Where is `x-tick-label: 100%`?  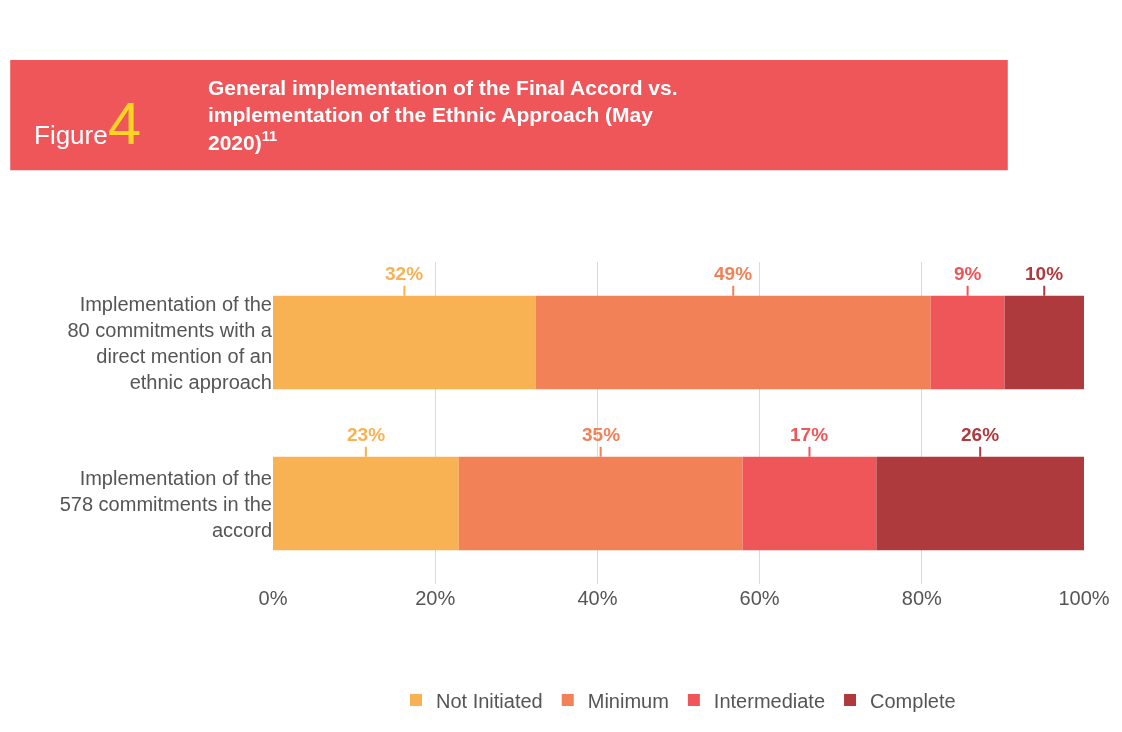 x-tick-label: 100% is located at coordinates (1084, 598).